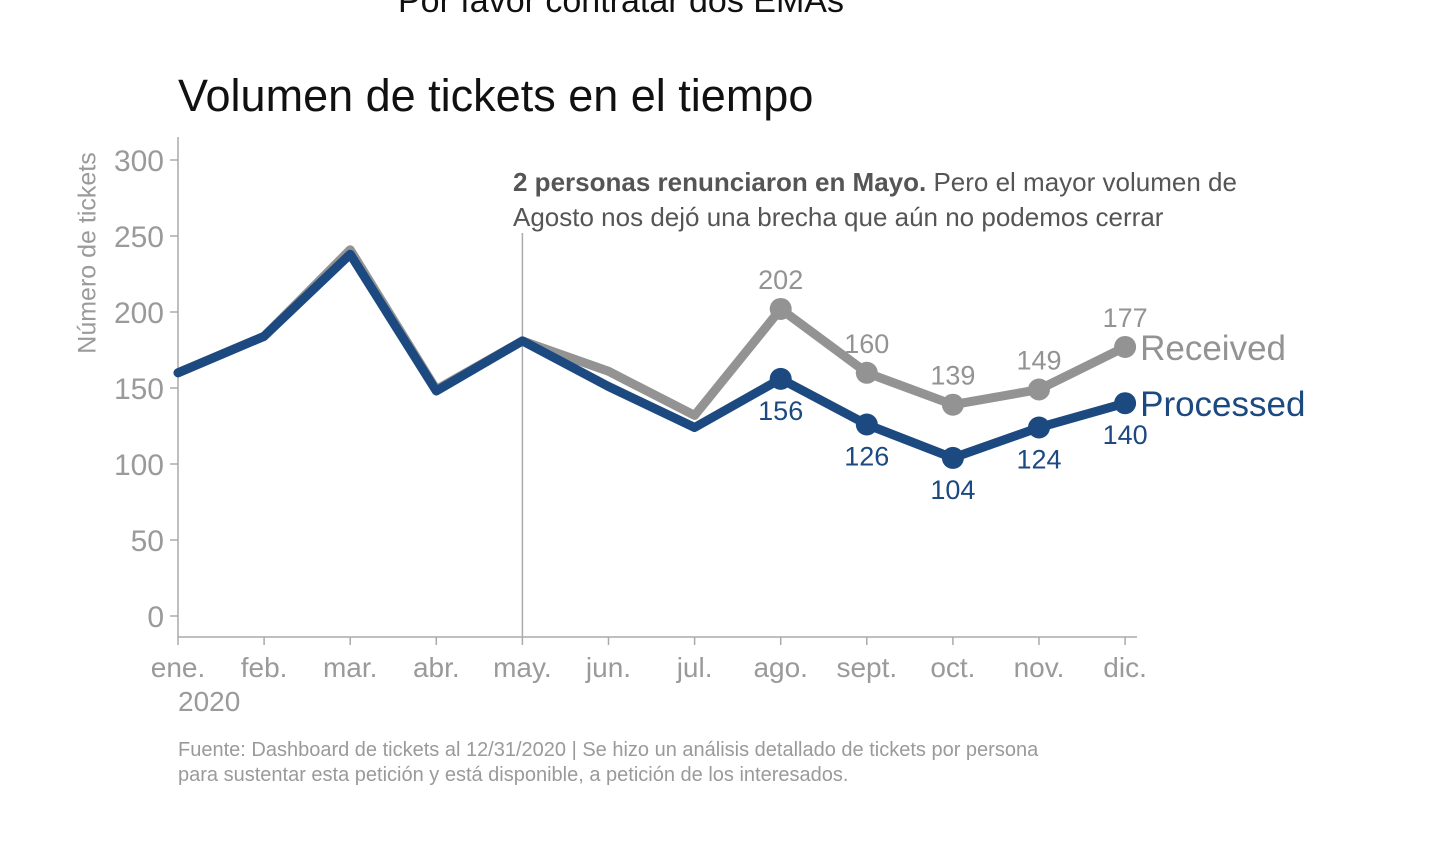  What do you see at coordinates (866, 344) in the screenshot?
I see `data-label-received: 160` at bounding box center [866, 344].